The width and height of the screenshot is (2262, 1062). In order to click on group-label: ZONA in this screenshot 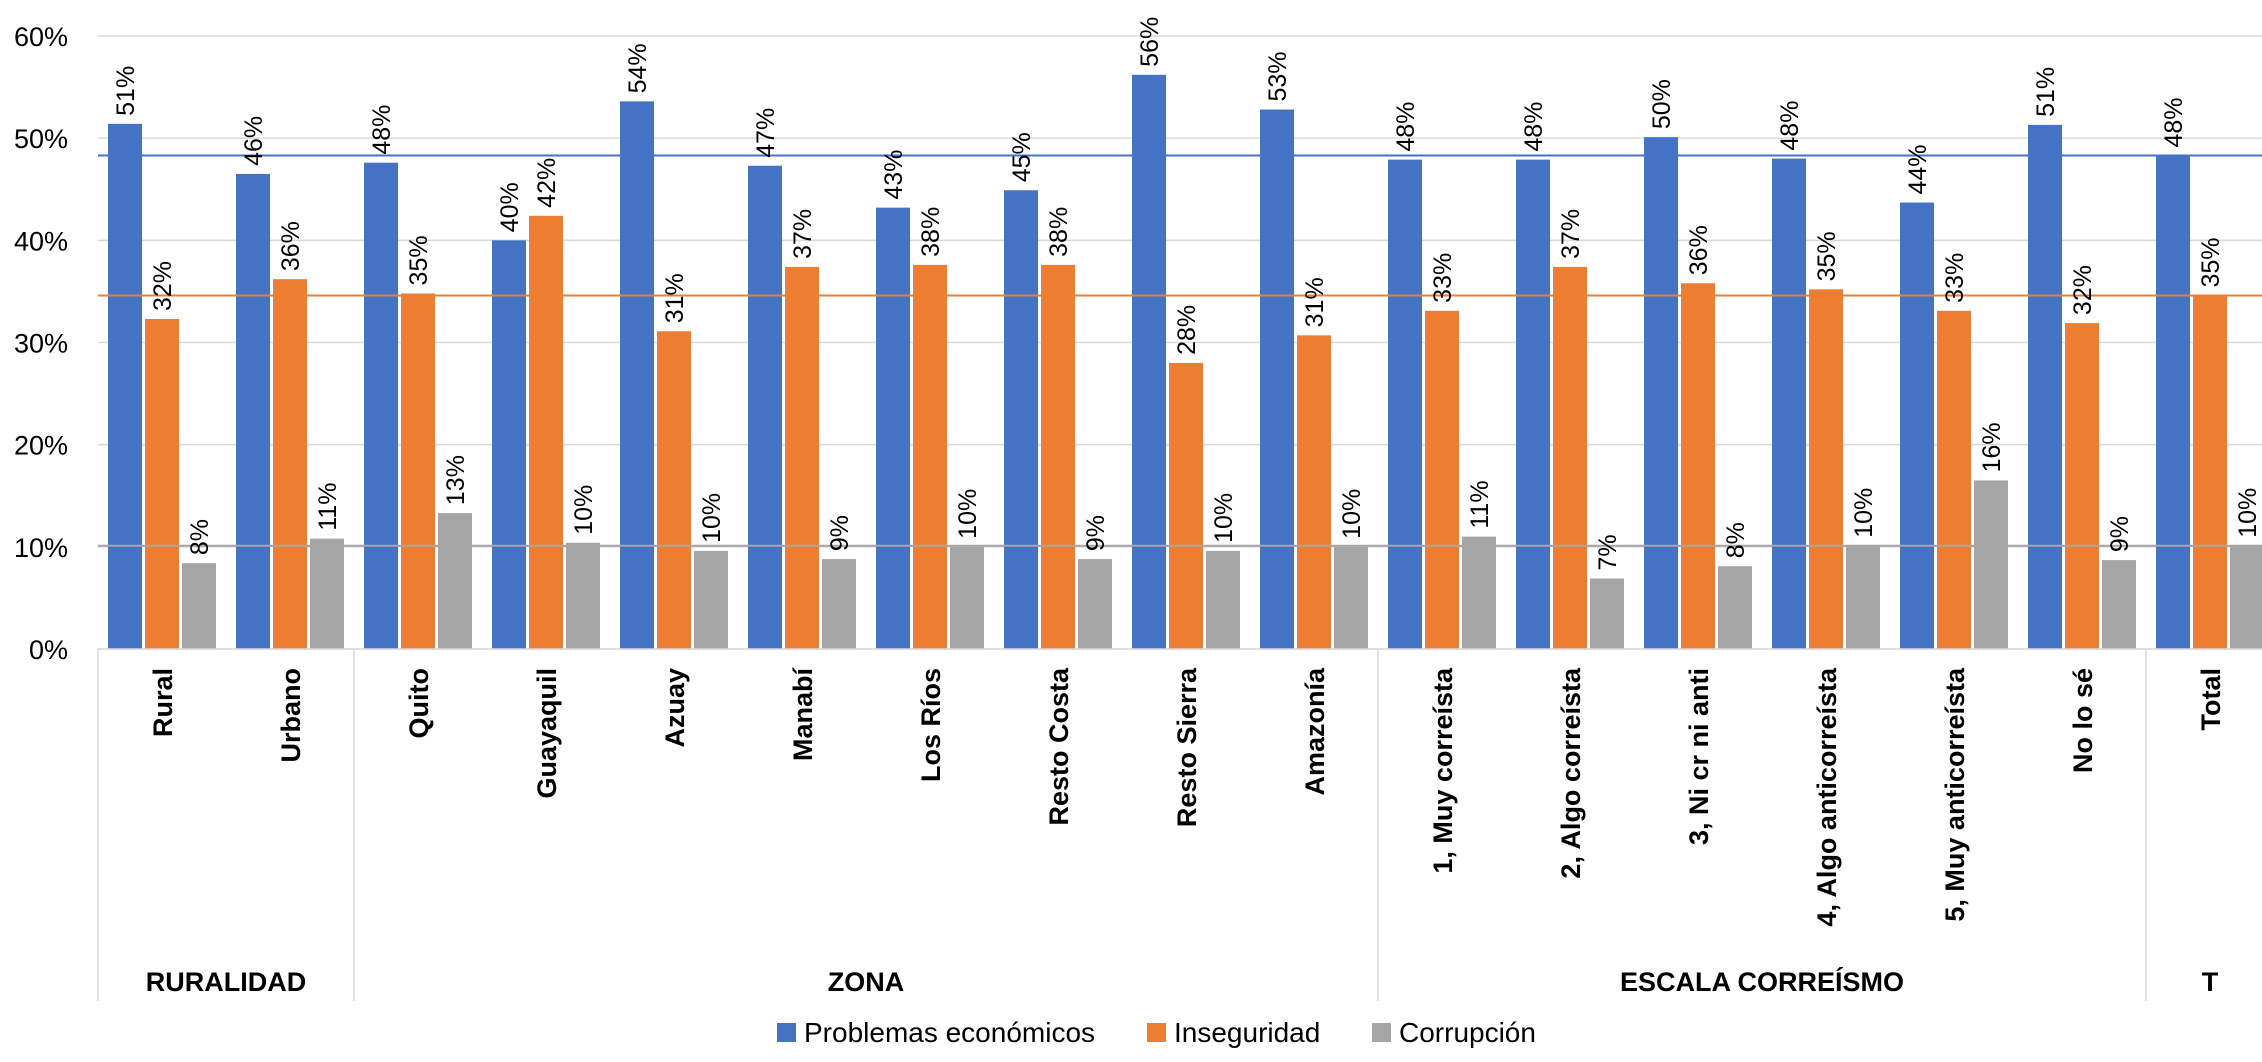, I will do `click(866, 982)`.